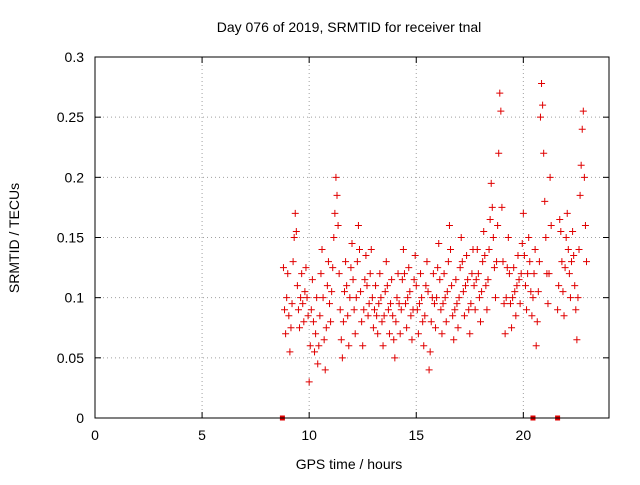 This screenshot has height=485, width=640. What do you see at coordinates (202, 435) in the screenshot?
I see `x-tick-label: 5` at bounding box center [202, 435].